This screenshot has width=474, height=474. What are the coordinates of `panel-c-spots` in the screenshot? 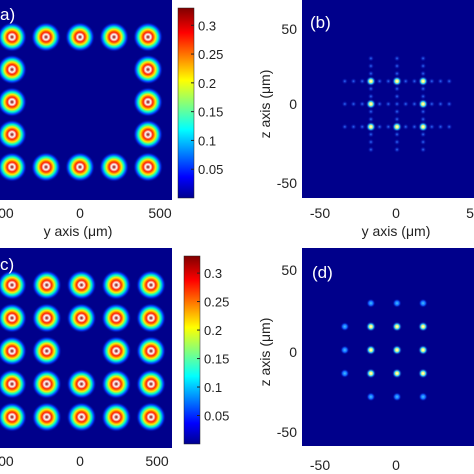 It's located at (83, 351).